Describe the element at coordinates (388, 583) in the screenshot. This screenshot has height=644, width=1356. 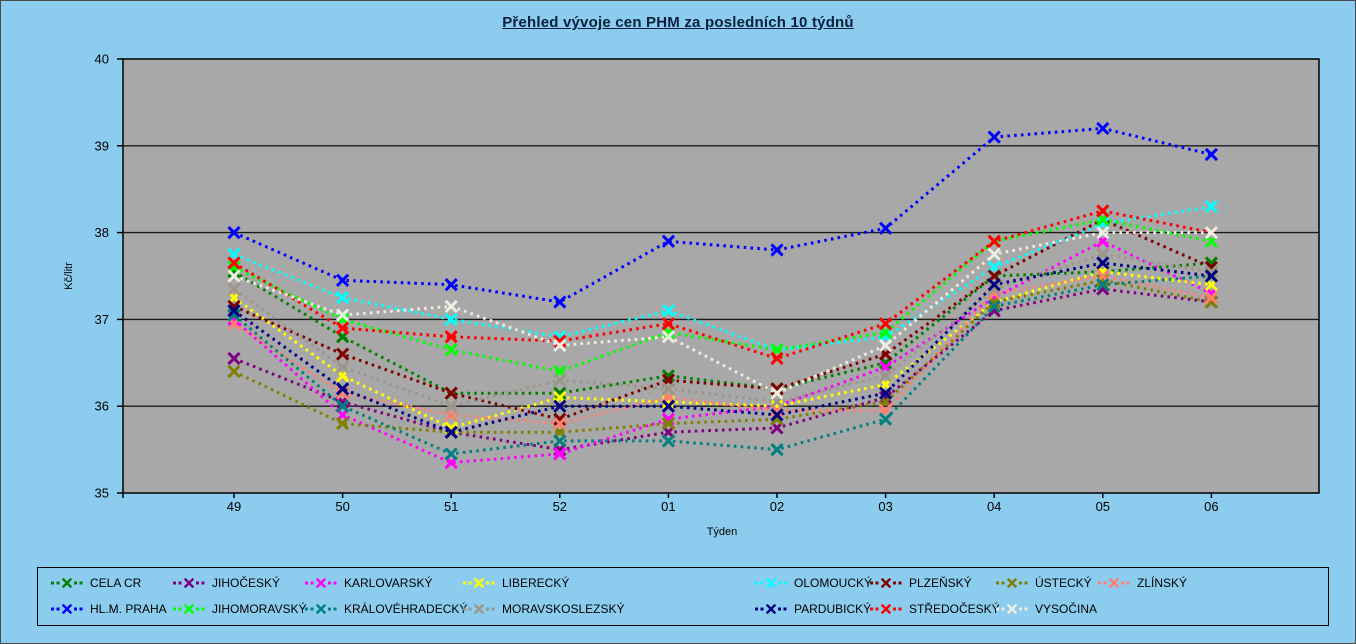
I see `legend-label: KARLOVARSKÝ` at that location.